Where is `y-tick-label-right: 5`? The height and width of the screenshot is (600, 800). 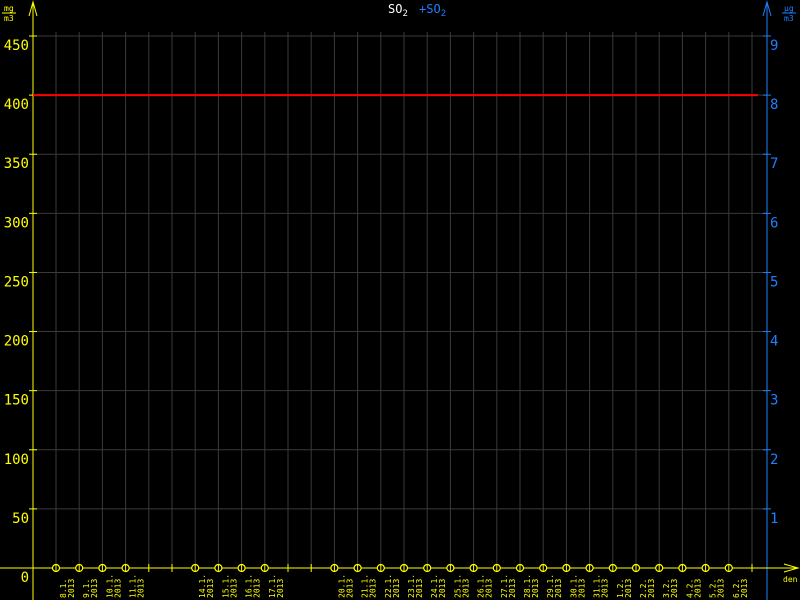 y-tick-label-right: 5 is located at coordinates (774, 282).